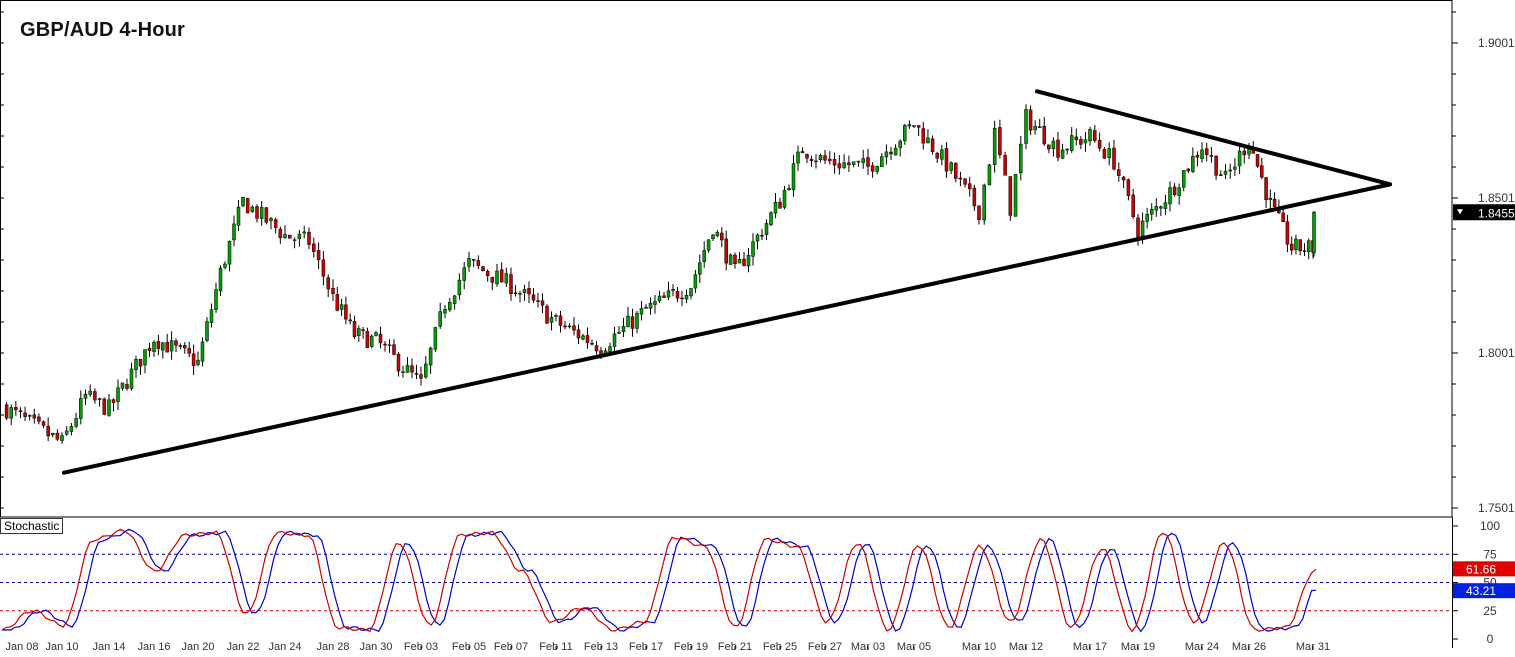 The height and width of the screenshot is (657, 1515). What do you see at coordinates (1490, 611) in the screenshot?
I see `stochastic-y-label: 25` at bounding box center [1490, 611].